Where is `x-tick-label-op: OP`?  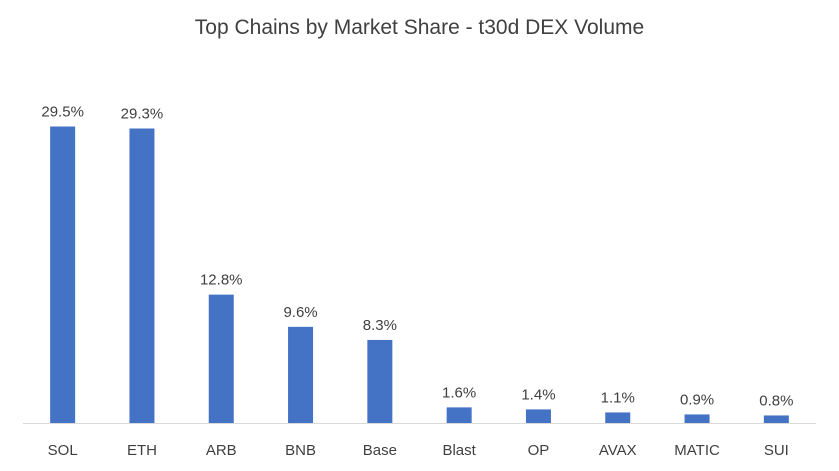 x-tick-label-op: OP is located at coordinates (539, 450).